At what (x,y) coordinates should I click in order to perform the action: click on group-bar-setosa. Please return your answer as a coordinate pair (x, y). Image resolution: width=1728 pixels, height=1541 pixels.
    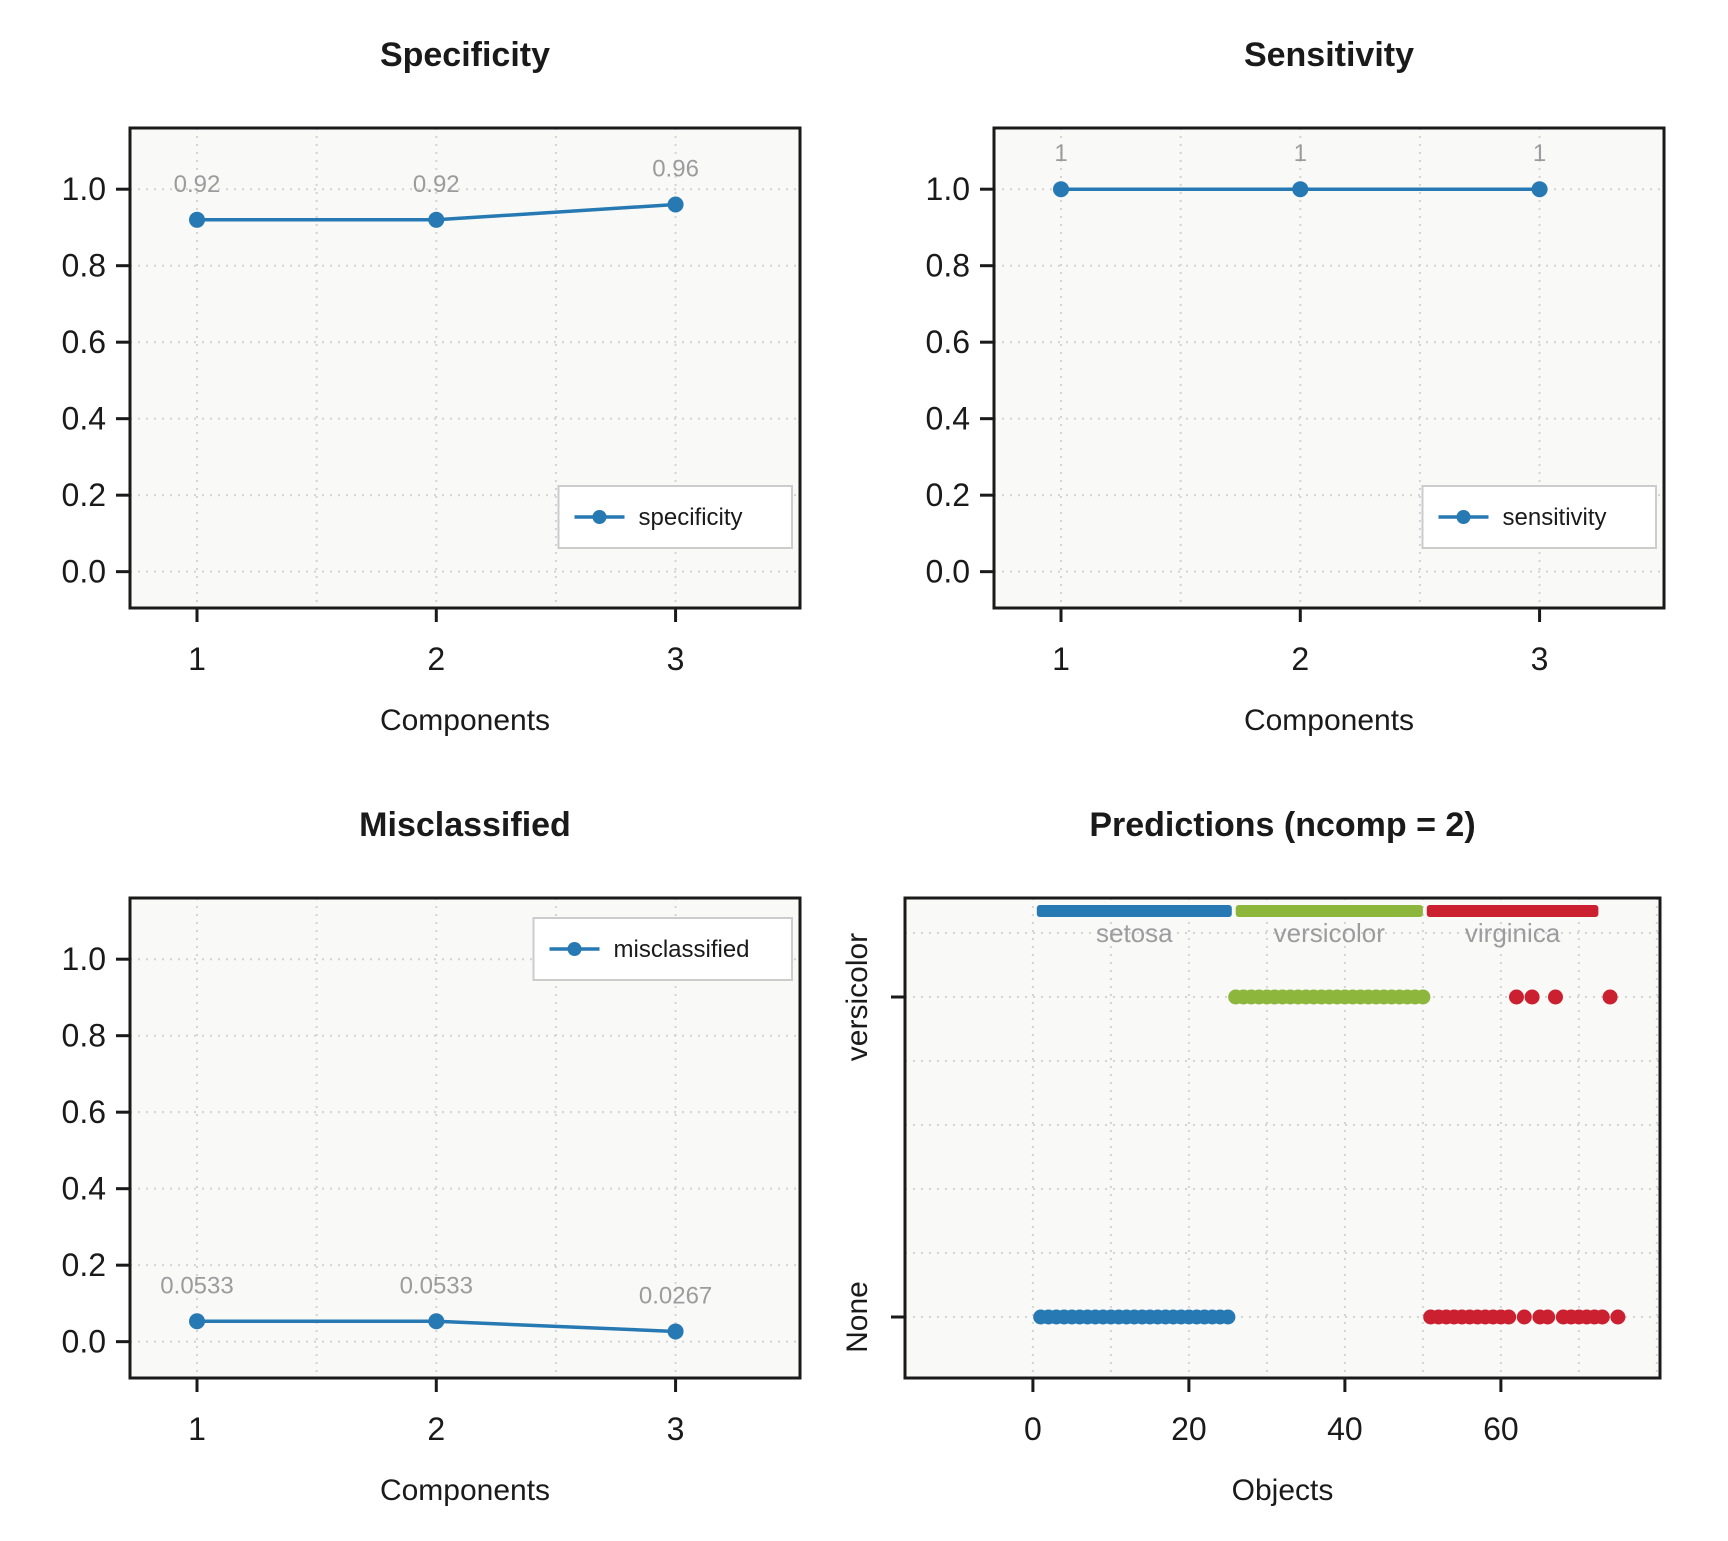
    Looking at the image, I should click on (1134, 911).